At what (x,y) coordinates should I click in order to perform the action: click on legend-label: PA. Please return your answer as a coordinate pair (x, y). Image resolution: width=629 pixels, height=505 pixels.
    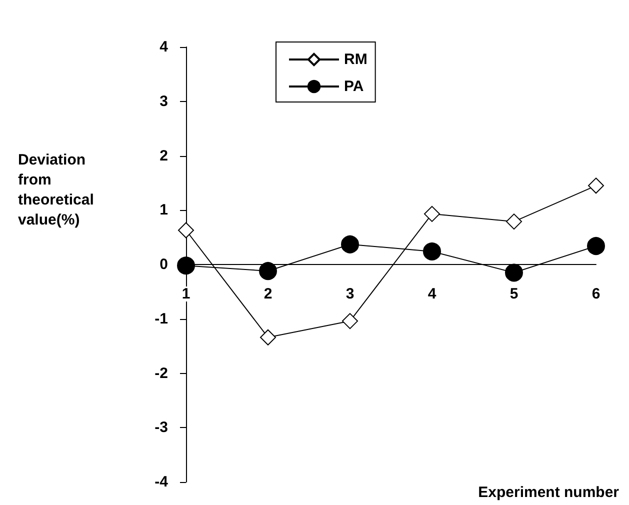
    Looking at the image, I should click on (354, 86).